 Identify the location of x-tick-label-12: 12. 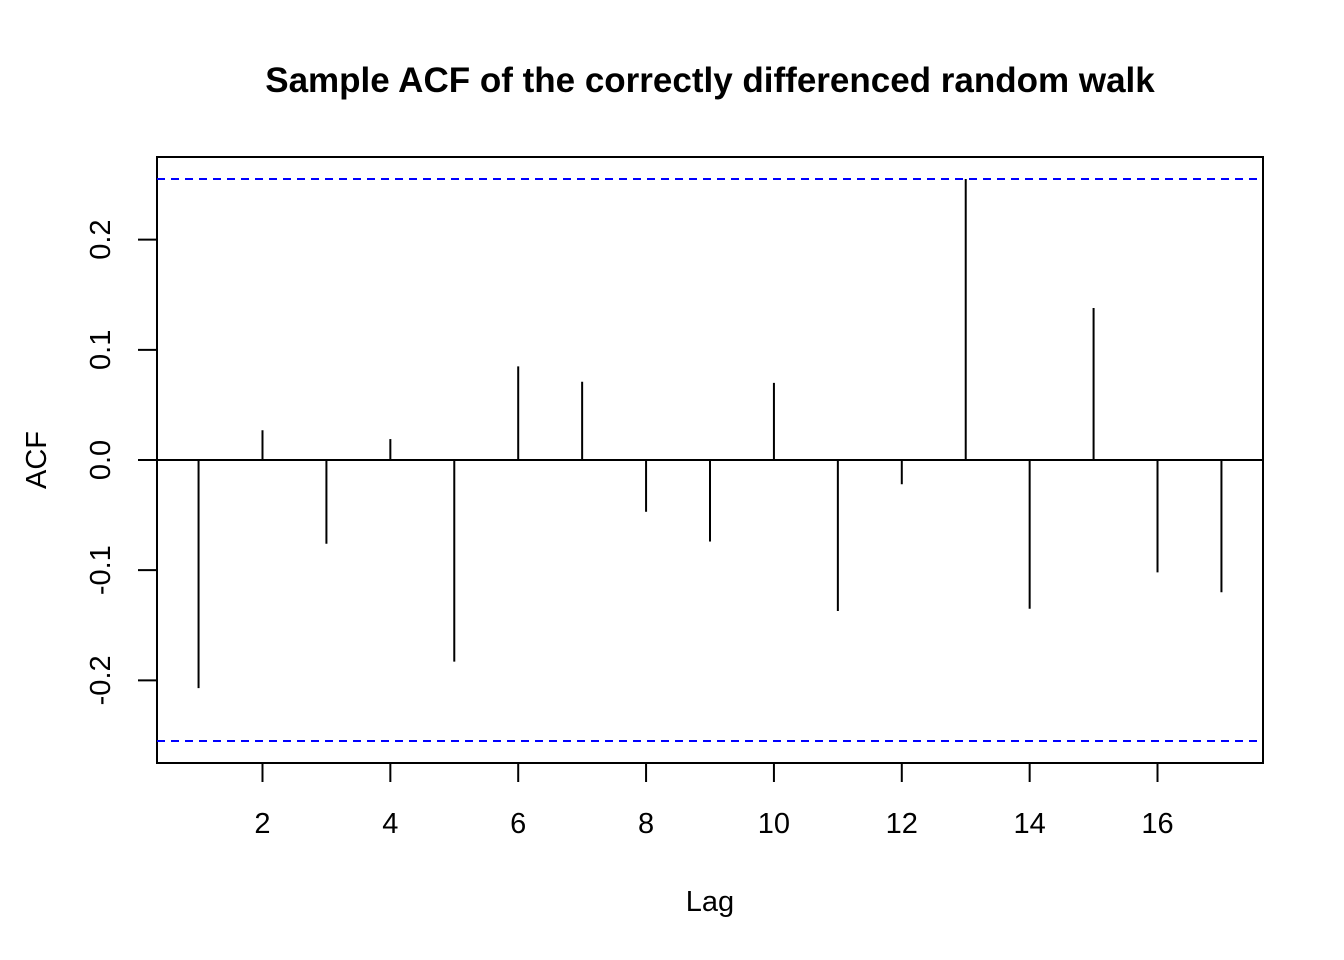
(902, 824).